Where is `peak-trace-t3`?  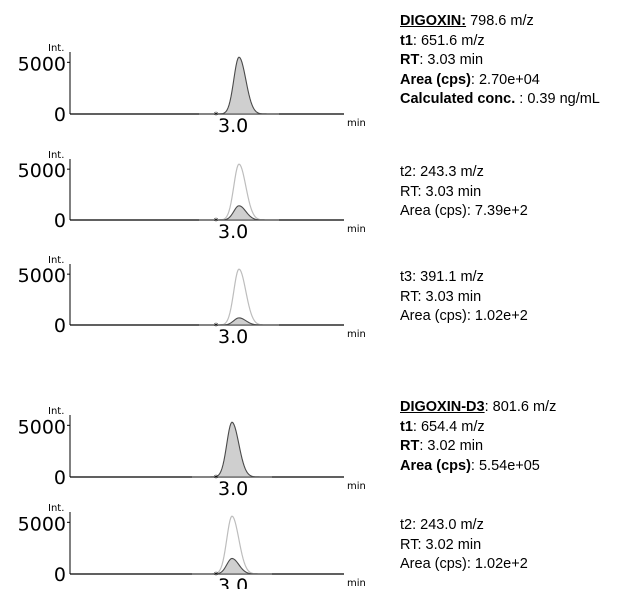 peak-trace-t3 is located at coordinates (239, 321).